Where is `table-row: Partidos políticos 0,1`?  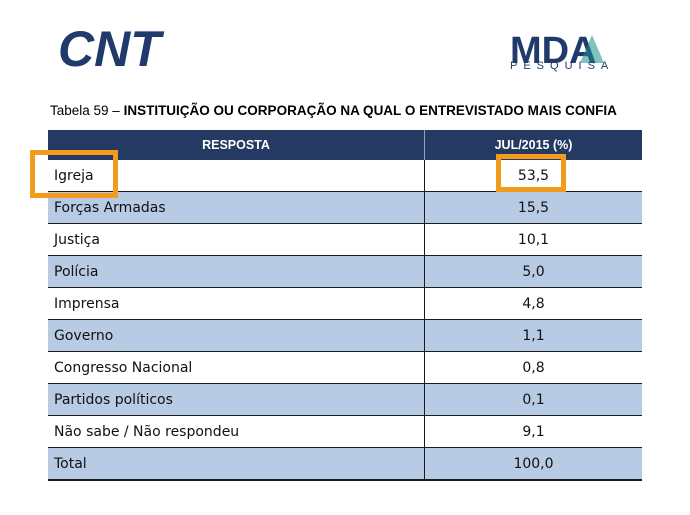 table-row: Partidos políticos 0,1 is located at coordinates (345, 399).